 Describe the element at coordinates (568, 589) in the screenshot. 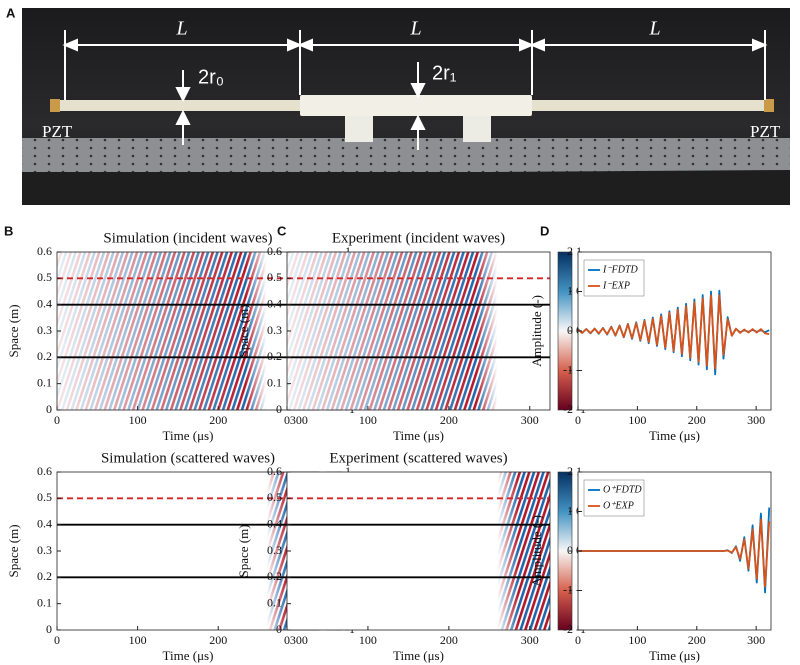

I see `y-tick-label: -1` at that location.